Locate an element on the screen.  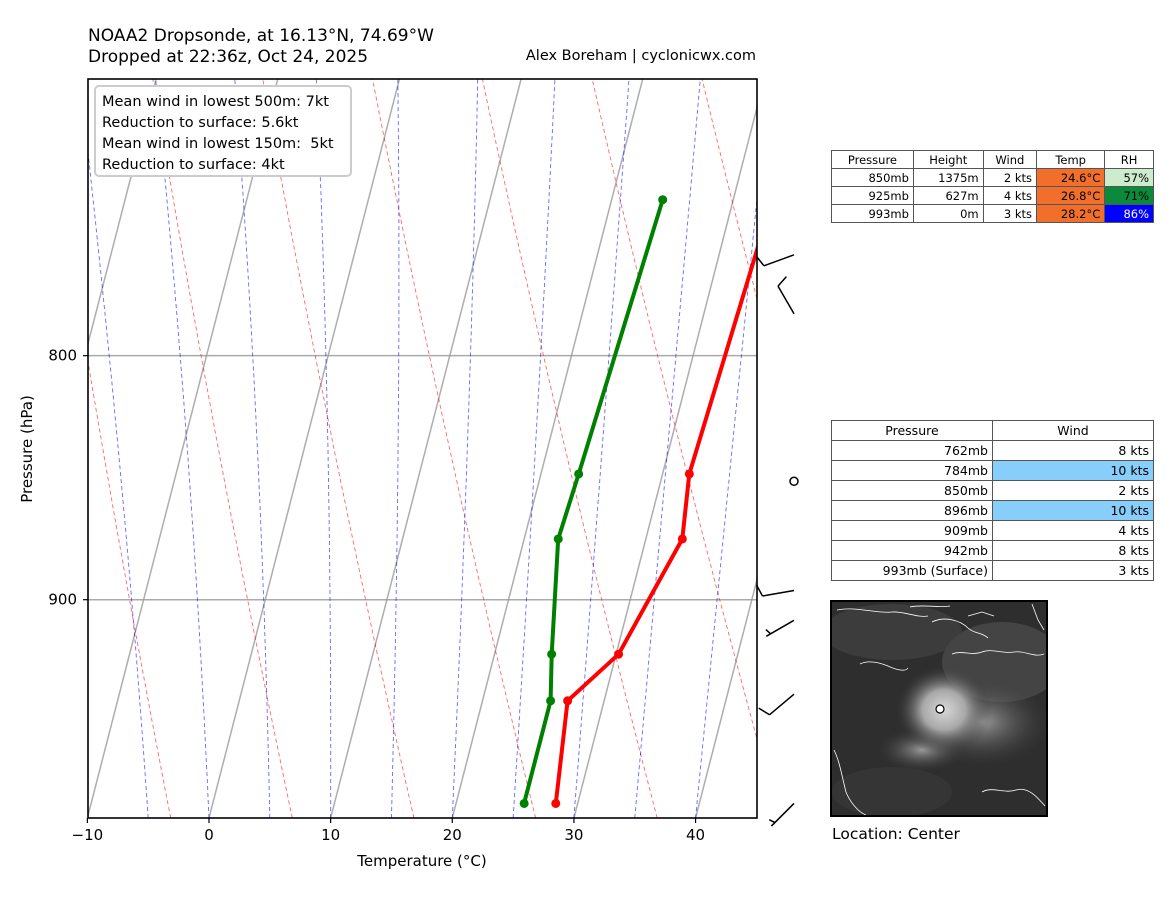
x-tick-label: −10 is located at coordinates (88, 835).